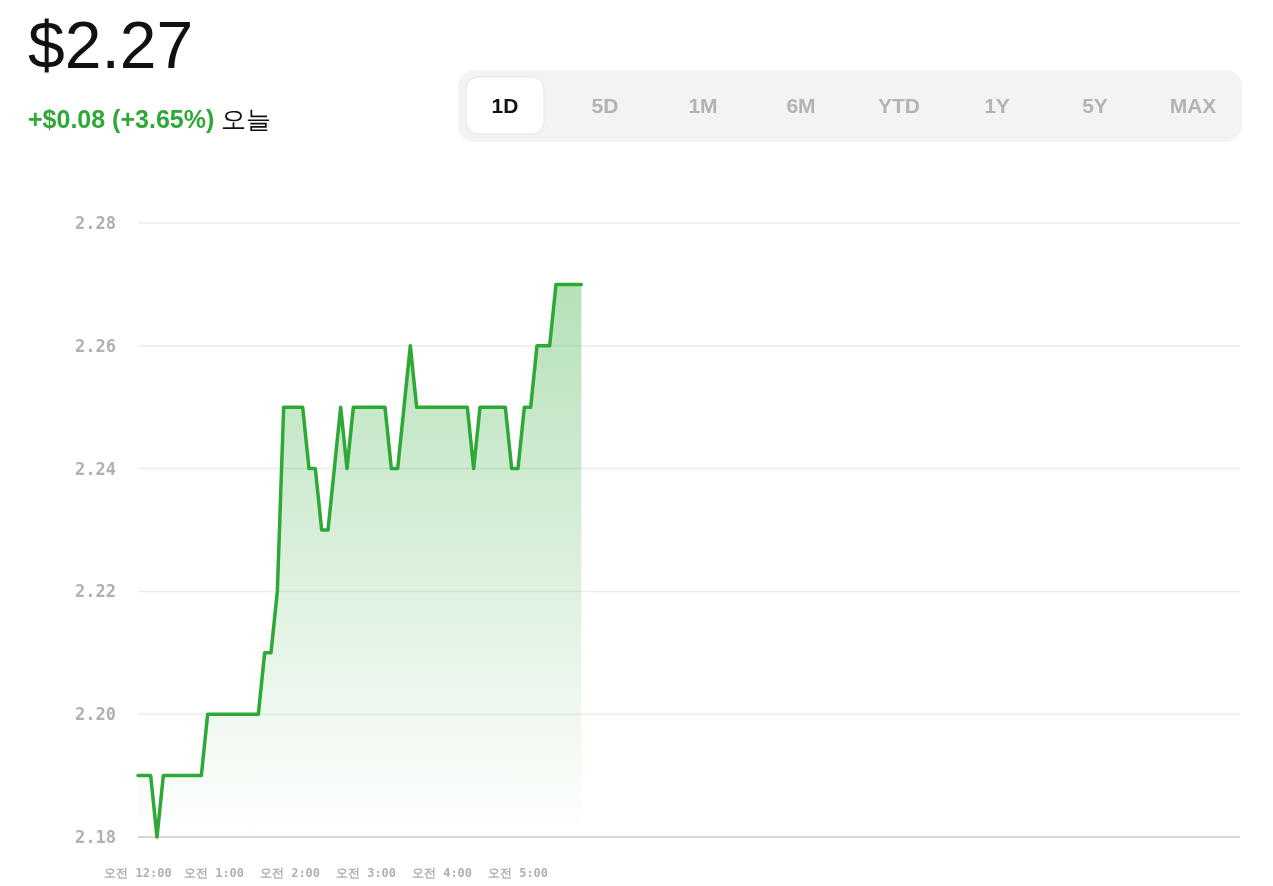 Image resolution: width=1273 pixels, height=886 pixels. What do you see at coordinates (899, 105) in the screenshot?
I see `text: YTD` at bounding box center [899, 105].